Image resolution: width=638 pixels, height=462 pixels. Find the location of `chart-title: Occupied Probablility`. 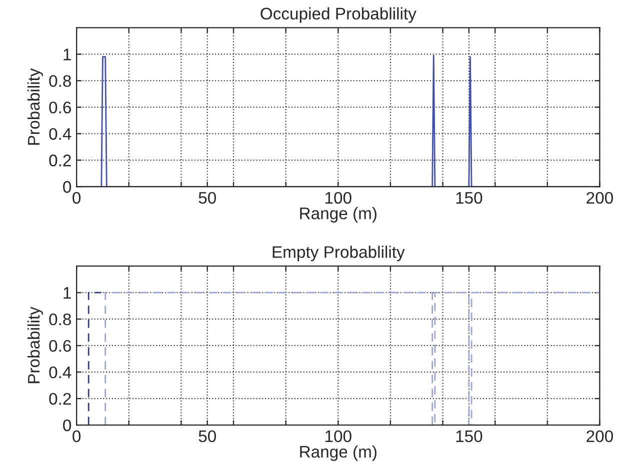

chart-title: Occupied Probablility is located at coordinates (338, 15).